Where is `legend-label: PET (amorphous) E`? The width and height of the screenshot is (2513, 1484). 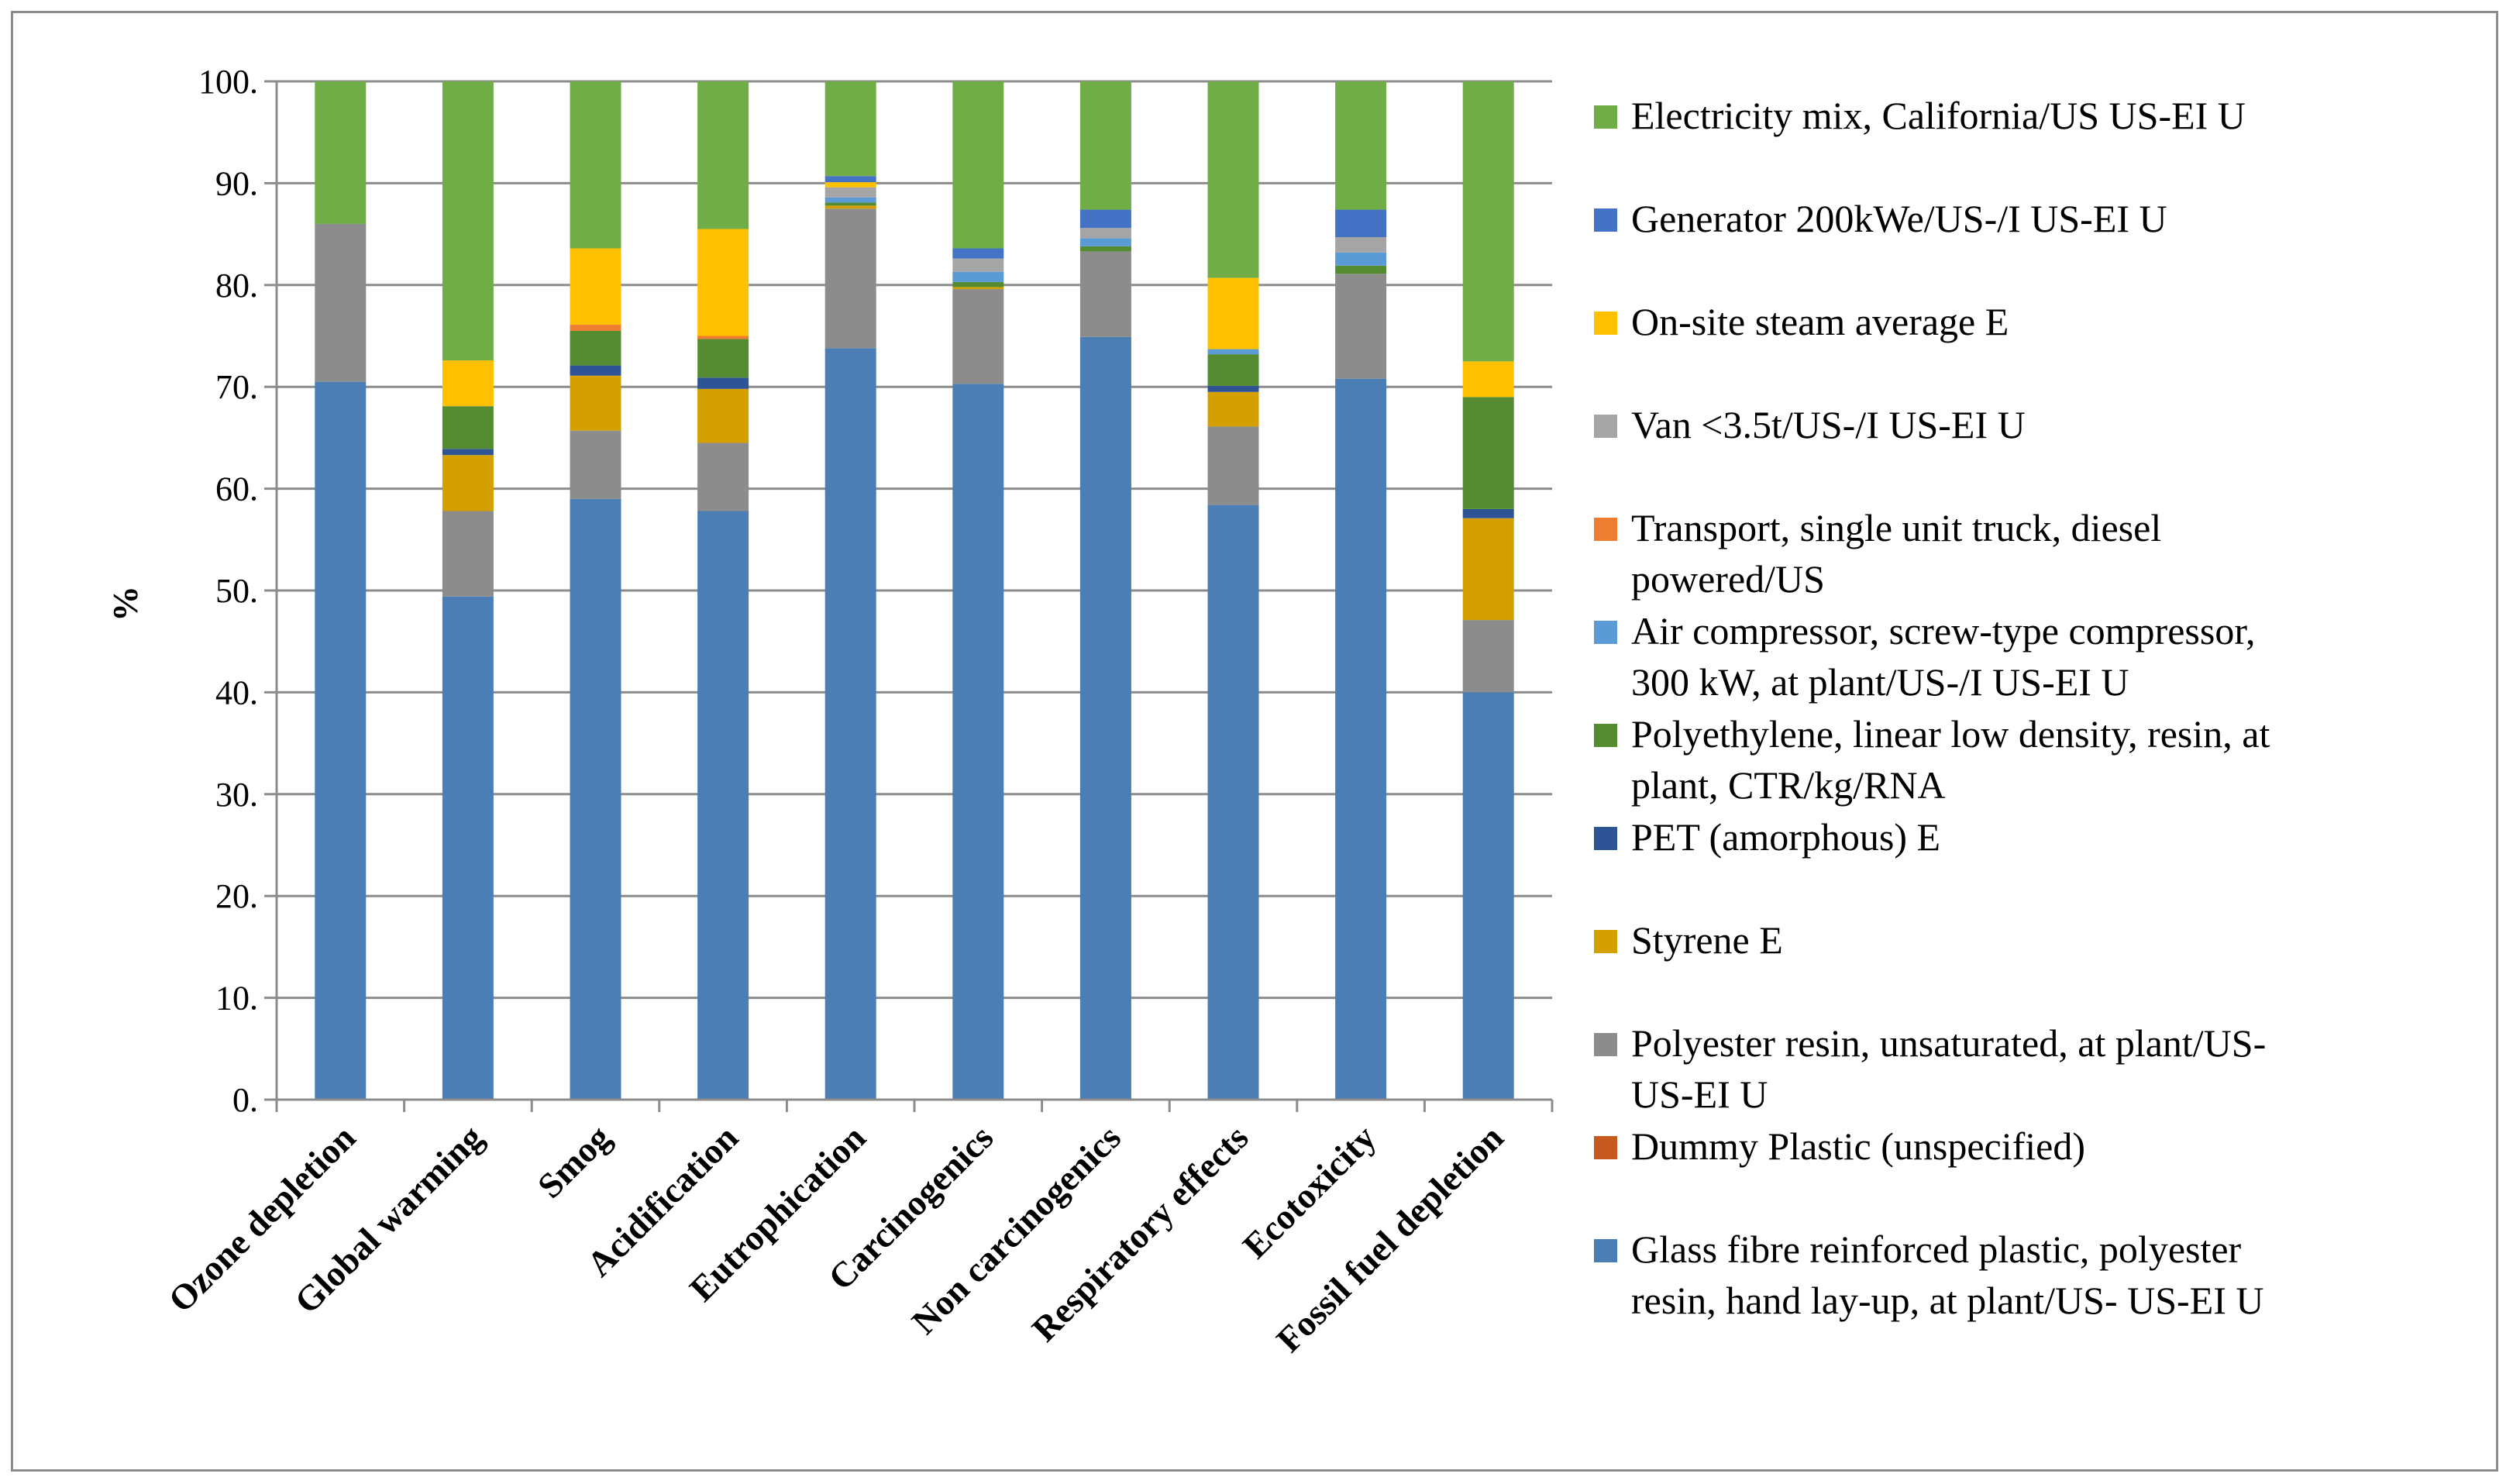
legend-label: PET (amorphous) E is located at coordinates (1785, 837).